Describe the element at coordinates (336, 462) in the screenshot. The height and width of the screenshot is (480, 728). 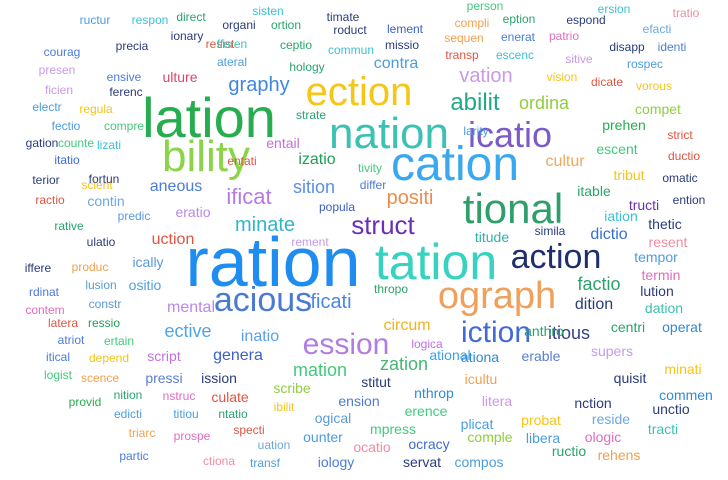
I see `word-cloud-term: iology` at that location.